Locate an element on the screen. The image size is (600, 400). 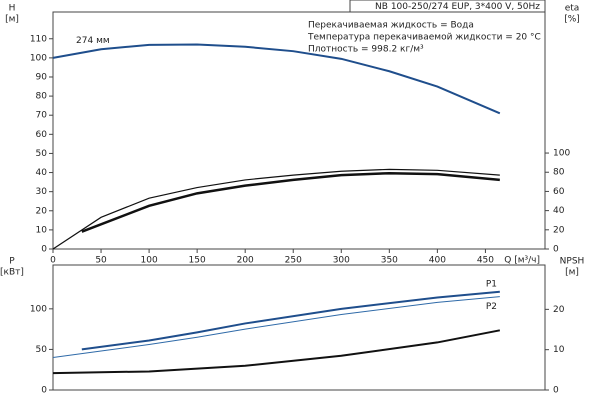
x-tick-label: 250 is located at coordinates (293, 261).